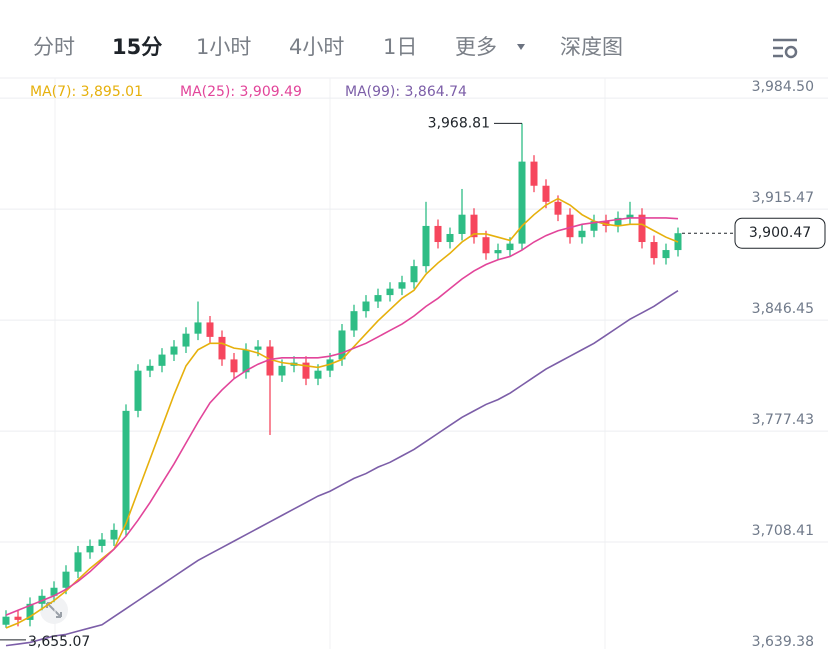 Image resolution: width=828 pixels, height=649 pixels. What do you see at coordinates (791, 52) in the screenshot?
I see `icon-circle` at bounding box center [791, 52].